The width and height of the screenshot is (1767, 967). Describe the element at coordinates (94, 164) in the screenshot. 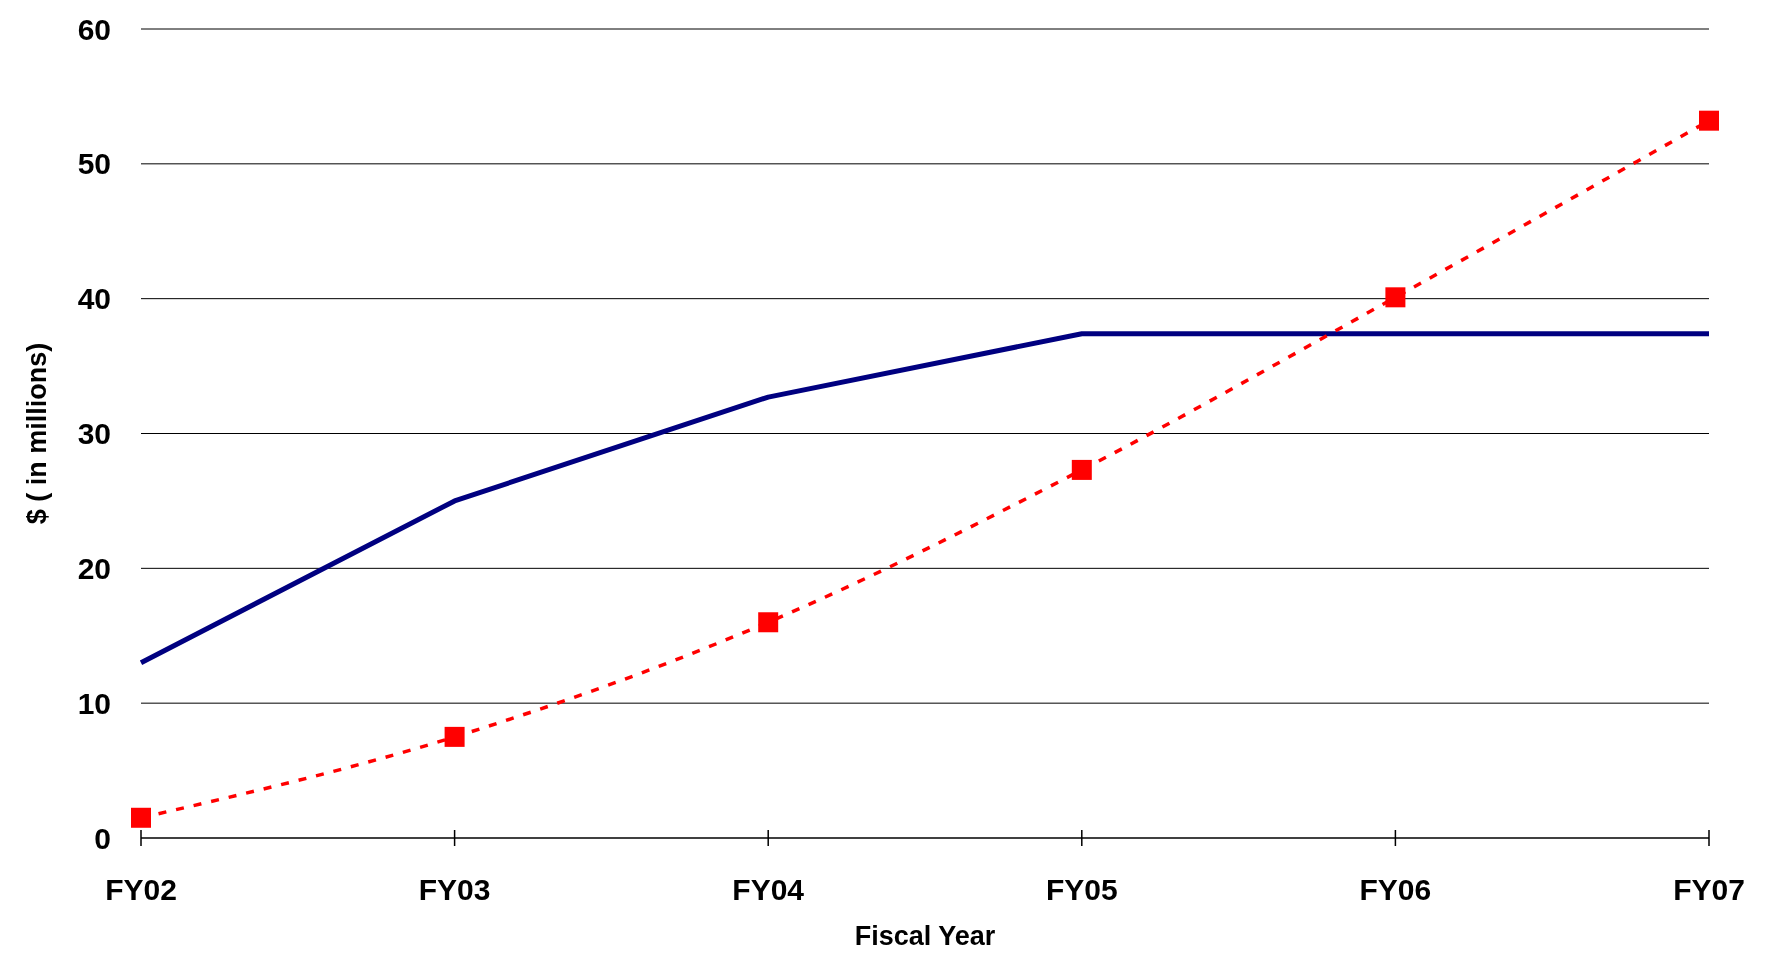

I see `y-tick-label: 50` at that location.